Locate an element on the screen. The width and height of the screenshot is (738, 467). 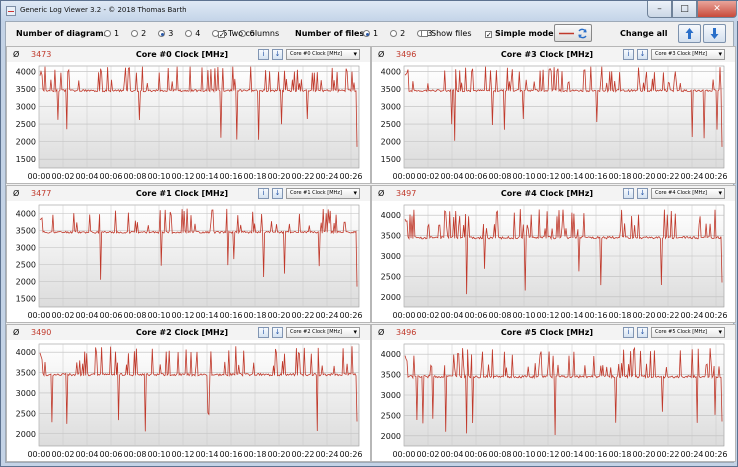
diagram-option-3: 3 is located at coordinates (165, 33).